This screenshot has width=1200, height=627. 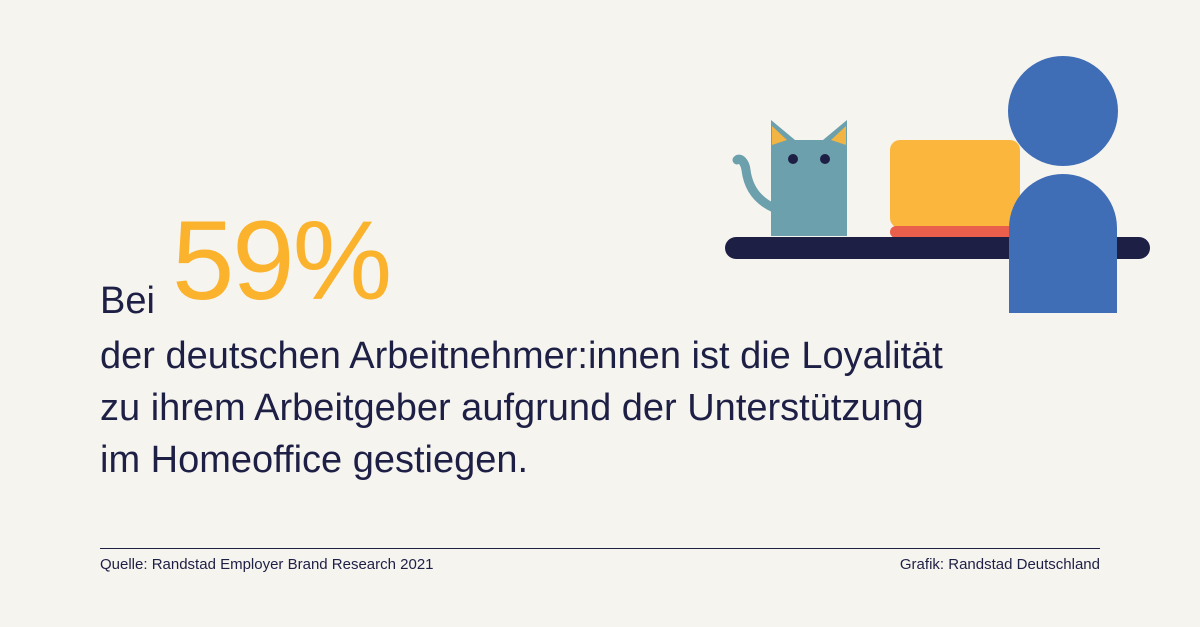 I want to click on graphic-credit: Grafik: Randstad Deutschland, so click(x=999, y=564).